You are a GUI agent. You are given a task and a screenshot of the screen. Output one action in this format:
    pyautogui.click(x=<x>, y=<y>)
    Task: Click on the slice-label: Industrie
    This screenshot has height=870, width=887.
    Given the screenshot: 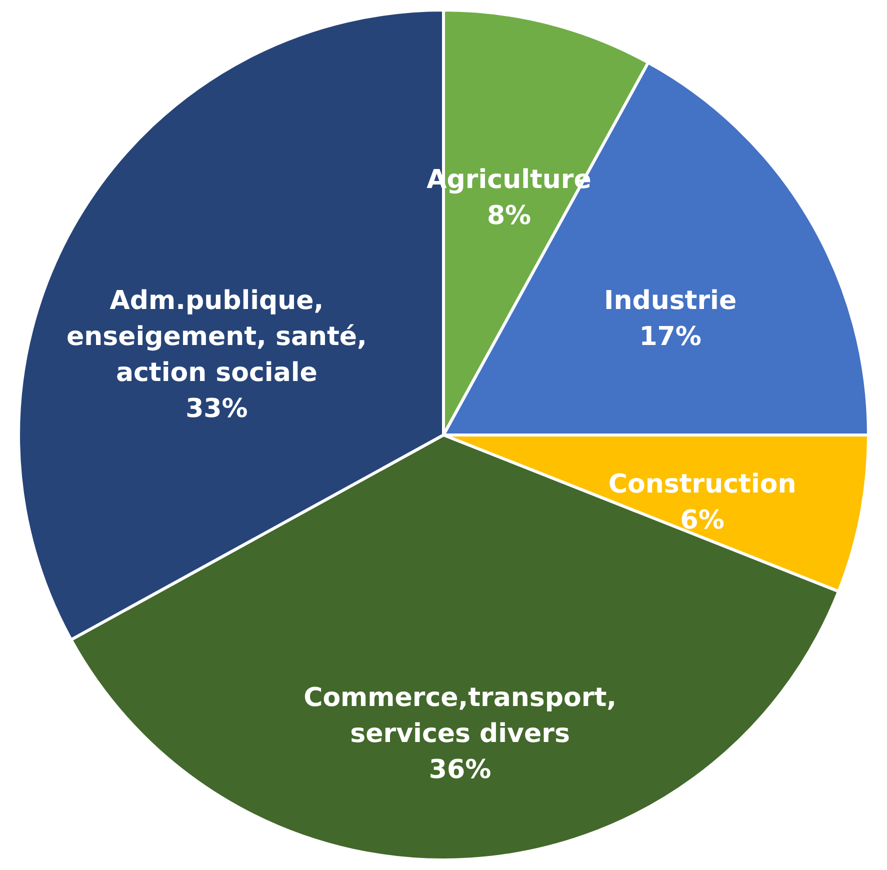 What is the action you would take?
    pyautogui.click(x=670, y=301)
    